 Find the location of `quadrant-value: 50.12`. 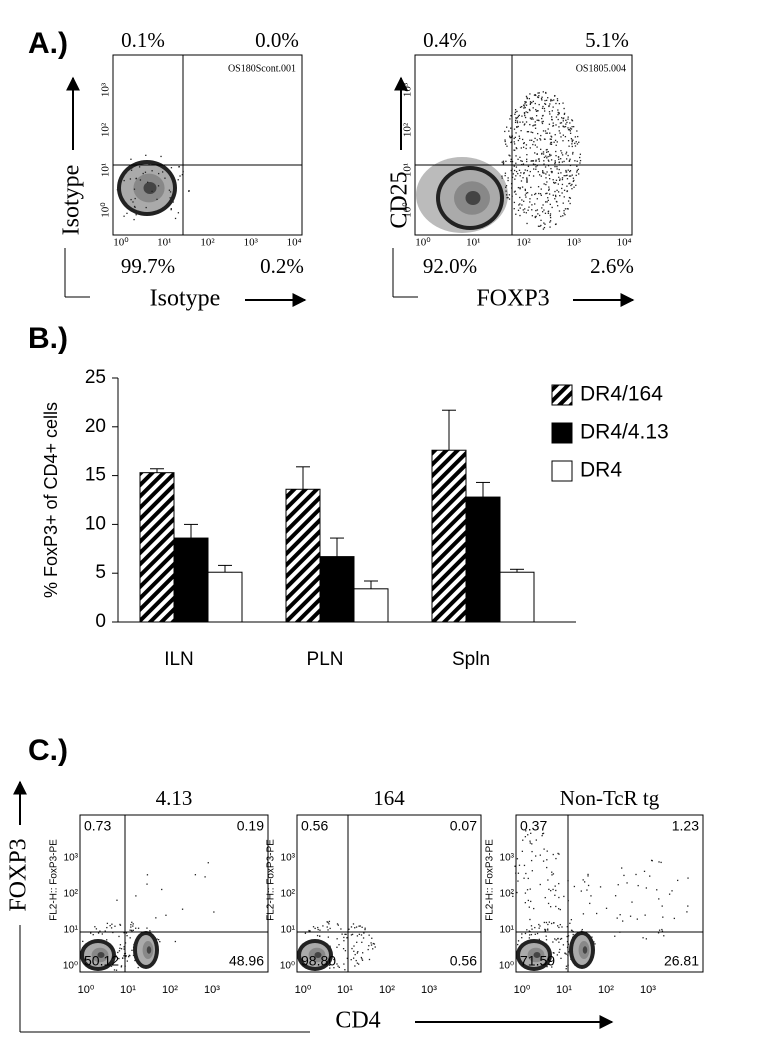

quadrant-value: 50.12 is located at coordinates (101, 961).